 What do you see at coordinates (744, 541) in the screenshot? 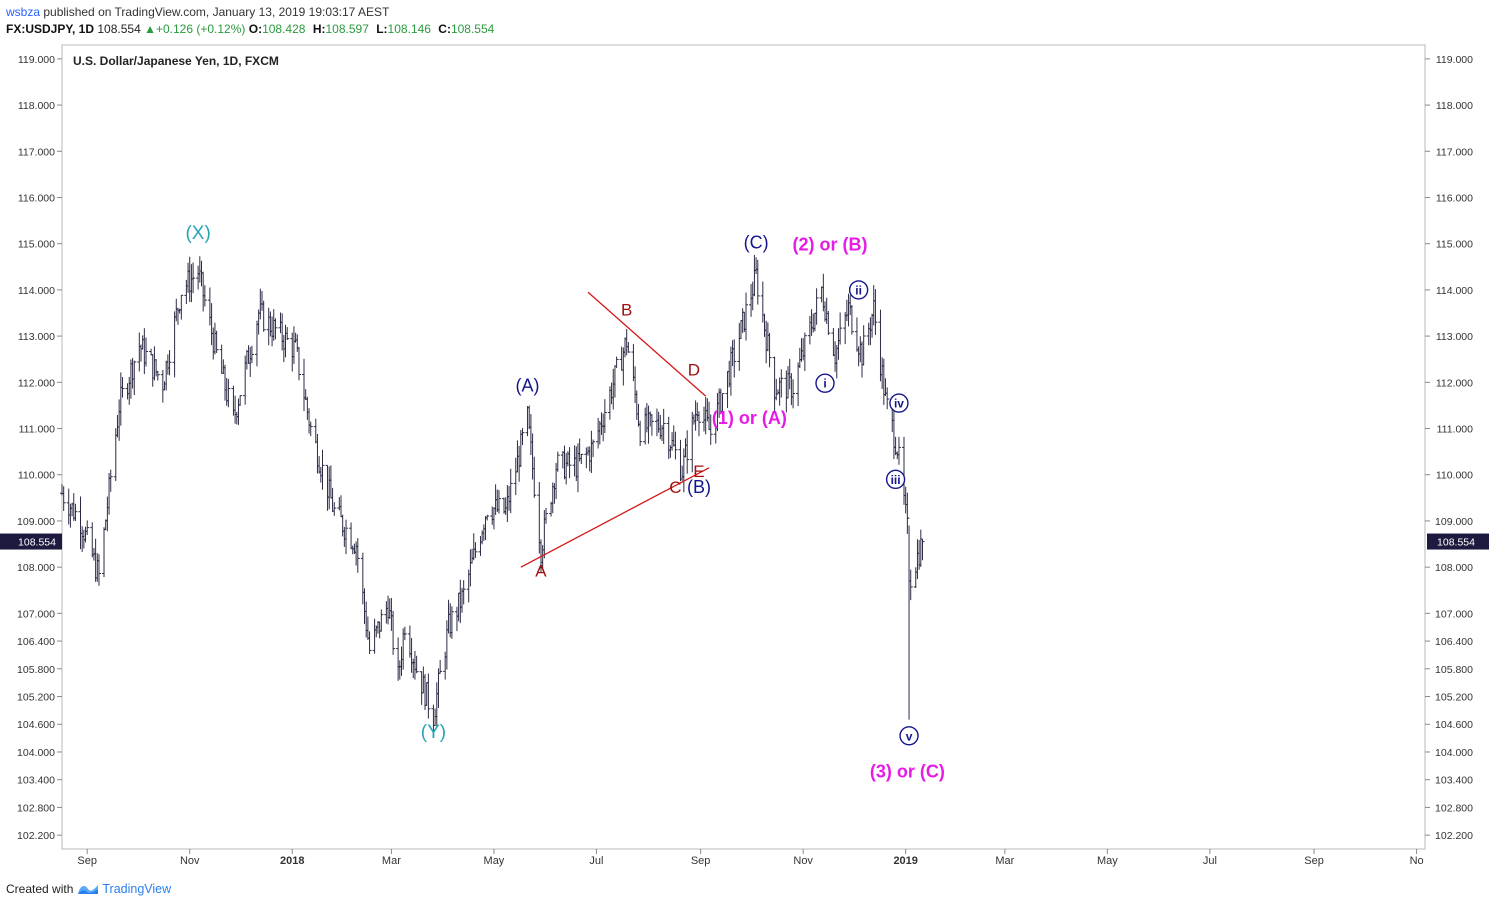
I see `price-tags: 108.554 108.554` at bounding box center [744, 541].